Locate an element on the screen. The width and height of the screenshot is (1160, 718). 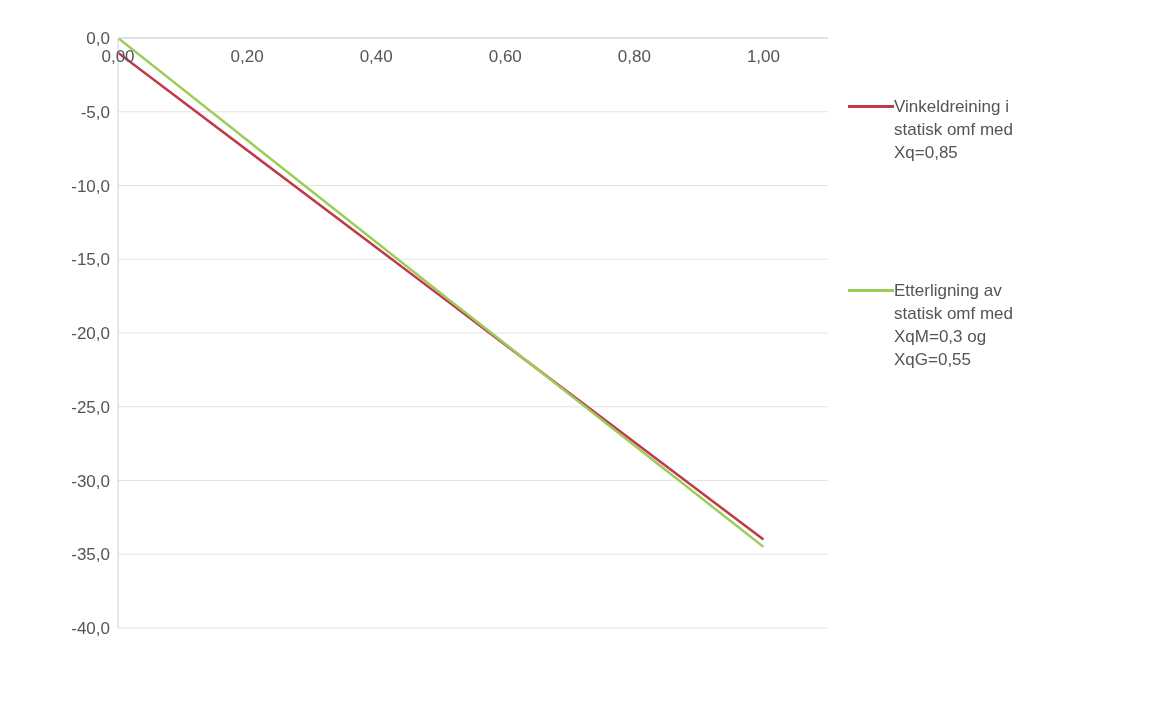
x-tick-label: 0,60 is located at coordinates (505, 56).